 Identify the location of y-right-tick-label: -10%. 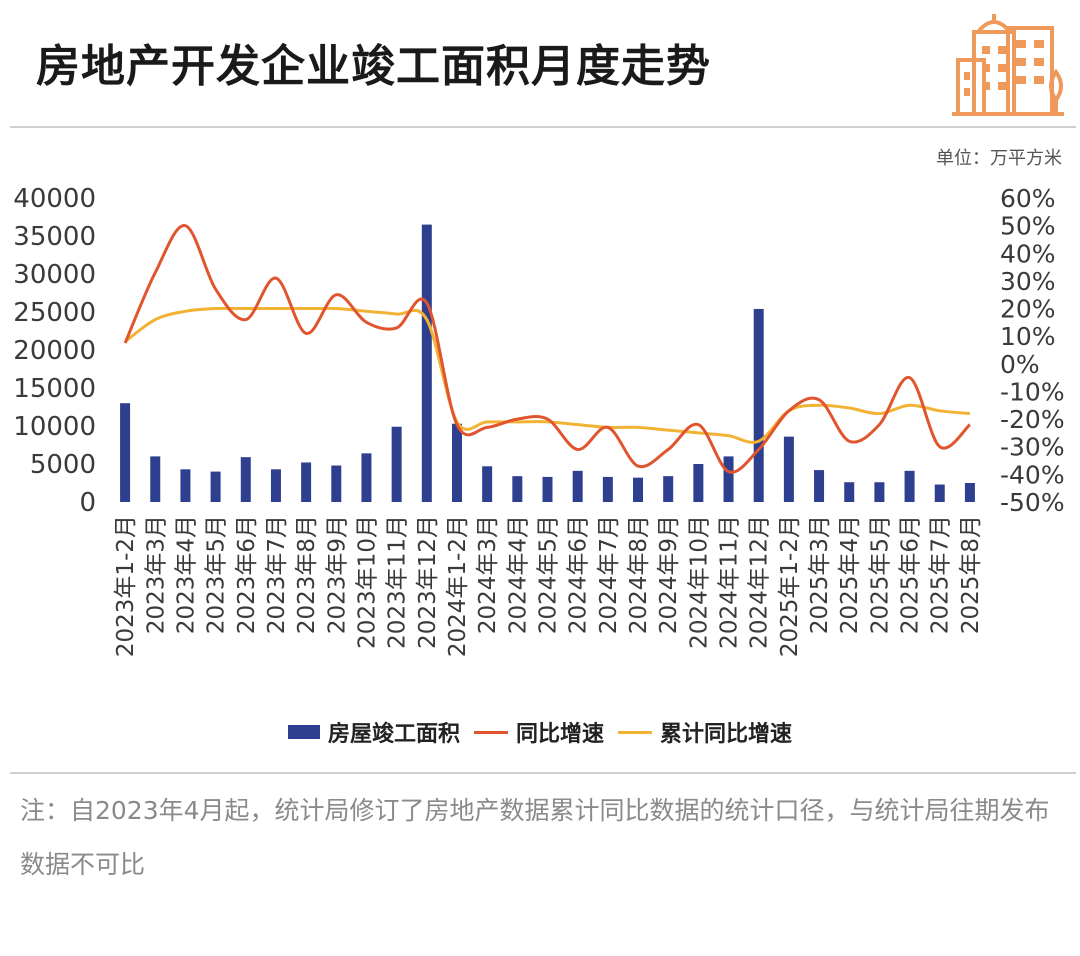
(1032, 391).